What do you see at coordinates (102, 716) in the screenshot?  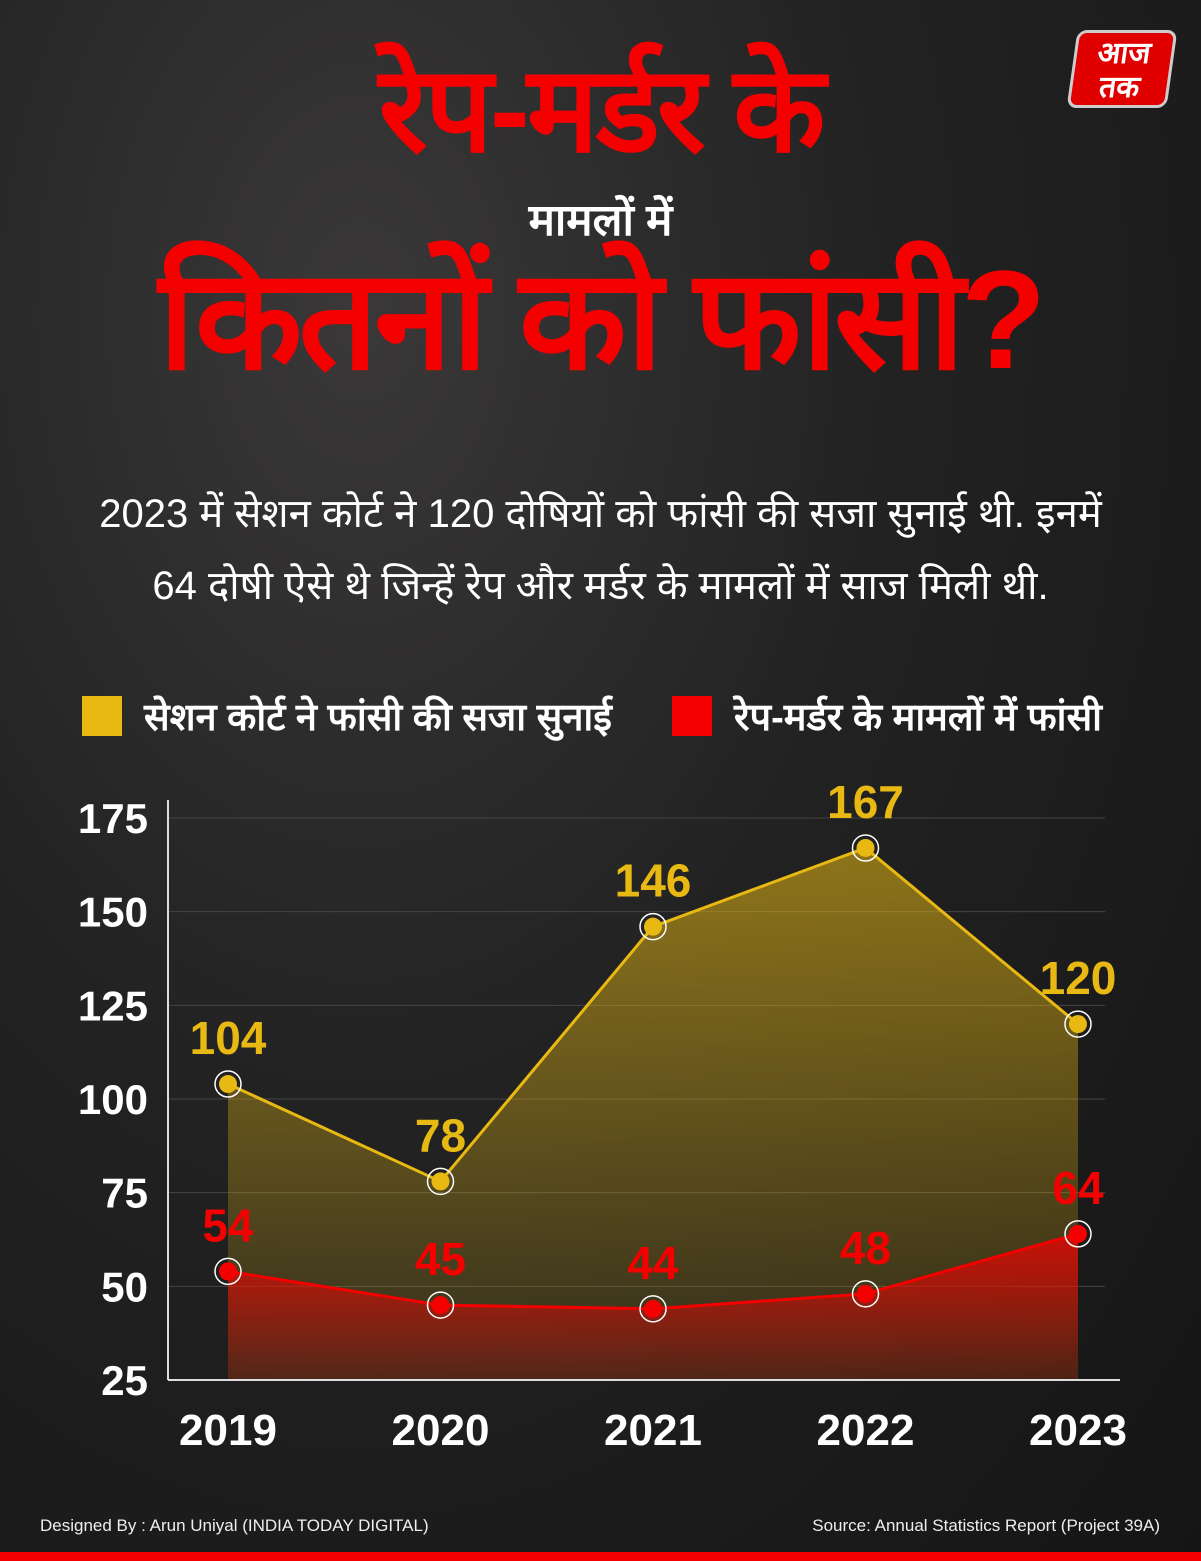 I see `legend-swatch-yellow` at bounding box center [102, 716].